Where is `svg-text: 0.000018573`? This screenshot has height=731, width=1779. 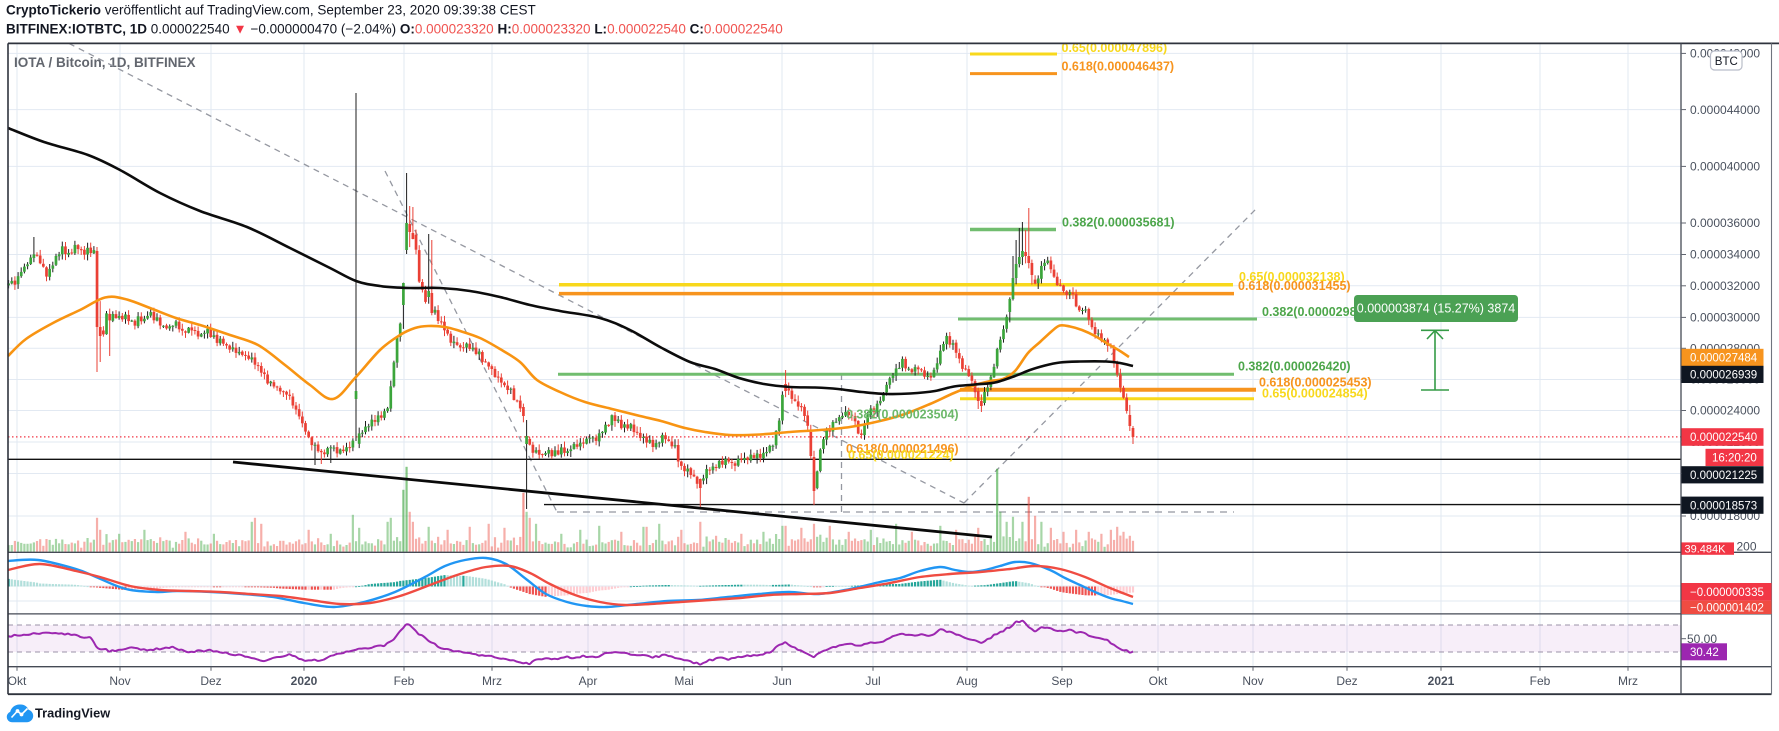
svg-text: 0.000018573 is located at coordinates (1723, 506).